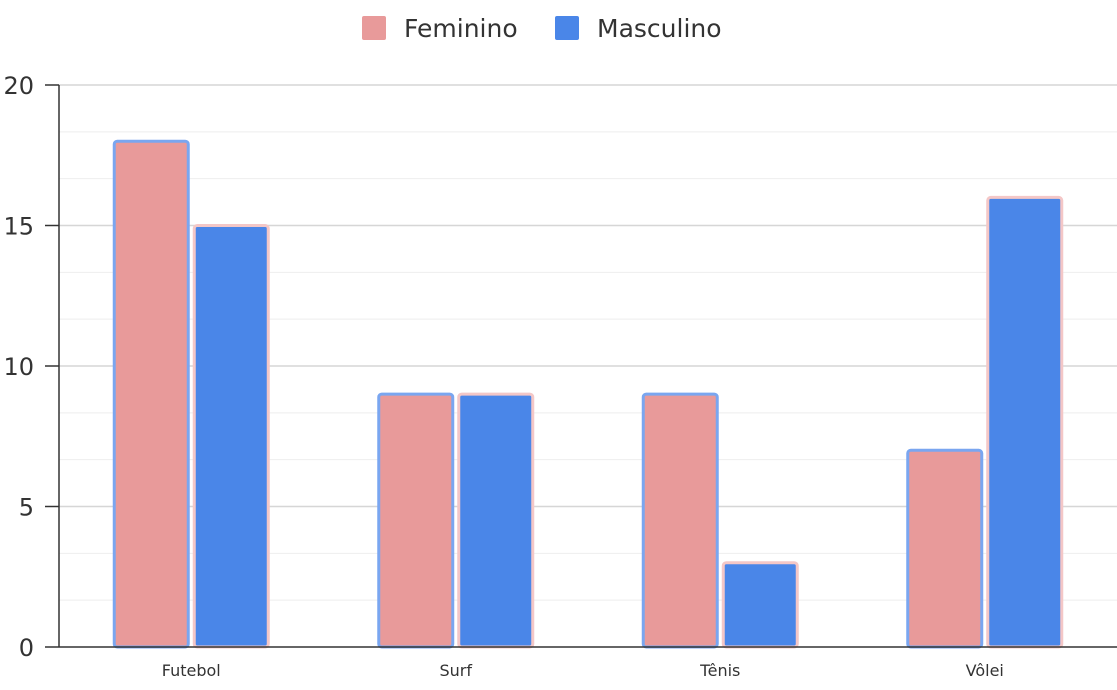 The height and width of the screenshot is (690, 1117). Describe the element at coordinates (231, 436) in the screenshot. I see `bar-masculino-futebol` at that location.